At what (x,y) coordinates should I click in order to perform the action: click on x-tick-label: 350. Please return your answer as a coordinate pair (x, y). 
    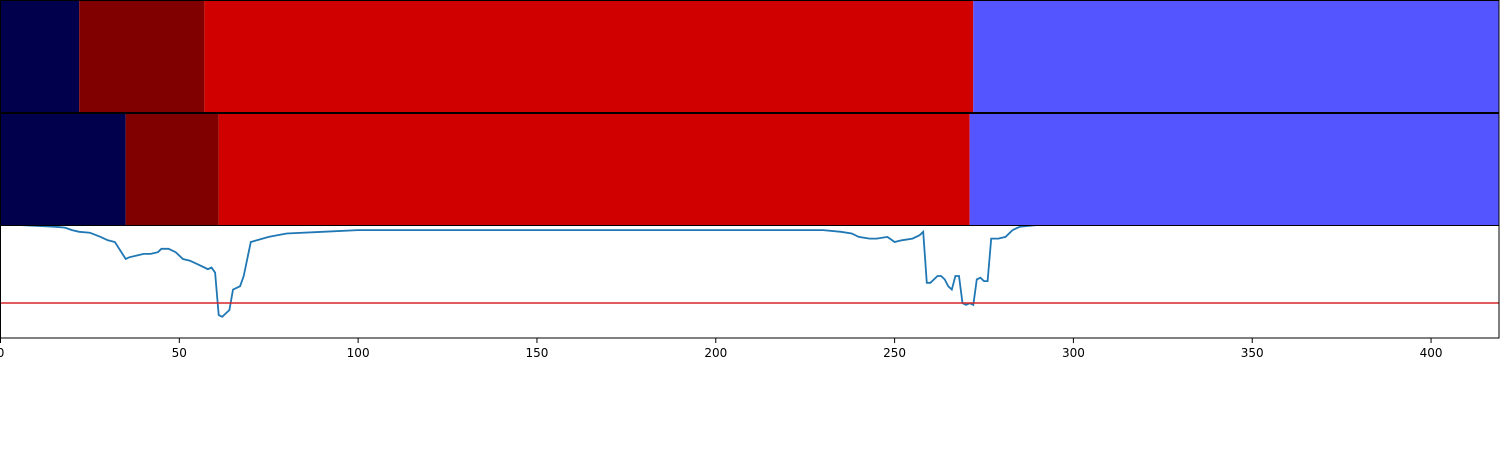
    Looking at the image, I should click on (1252, 353).